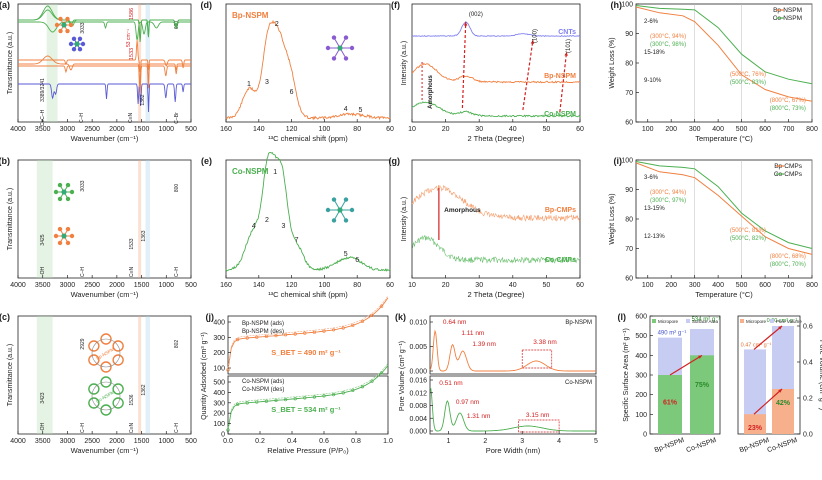 This screenshot has width=822, height=480. I want to click on panel-l-ylabel-left: Specific Surface Area (m² g⁻¹), so click(626, 375).